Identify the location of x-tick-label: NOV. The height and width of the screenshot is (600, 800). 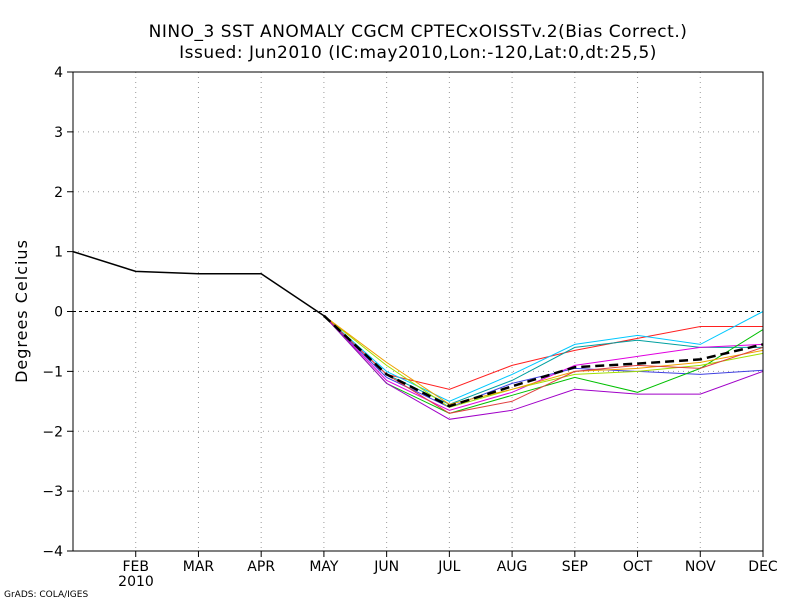
(700, 567).